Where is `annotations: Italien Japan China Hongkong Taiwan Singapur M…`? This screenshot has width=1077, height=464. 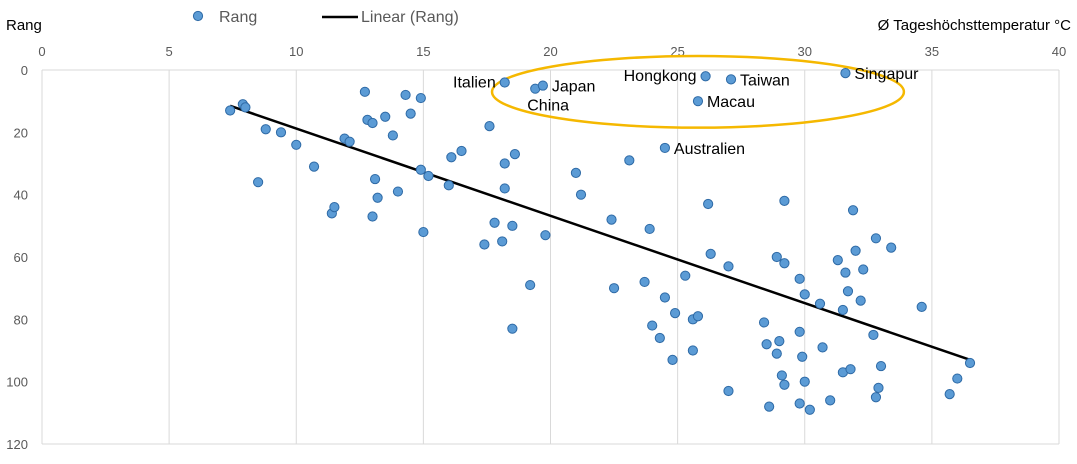 annotations: Italien Japan China Hongkong Taiwan Singapur M… is located at coordinates (686, 112).